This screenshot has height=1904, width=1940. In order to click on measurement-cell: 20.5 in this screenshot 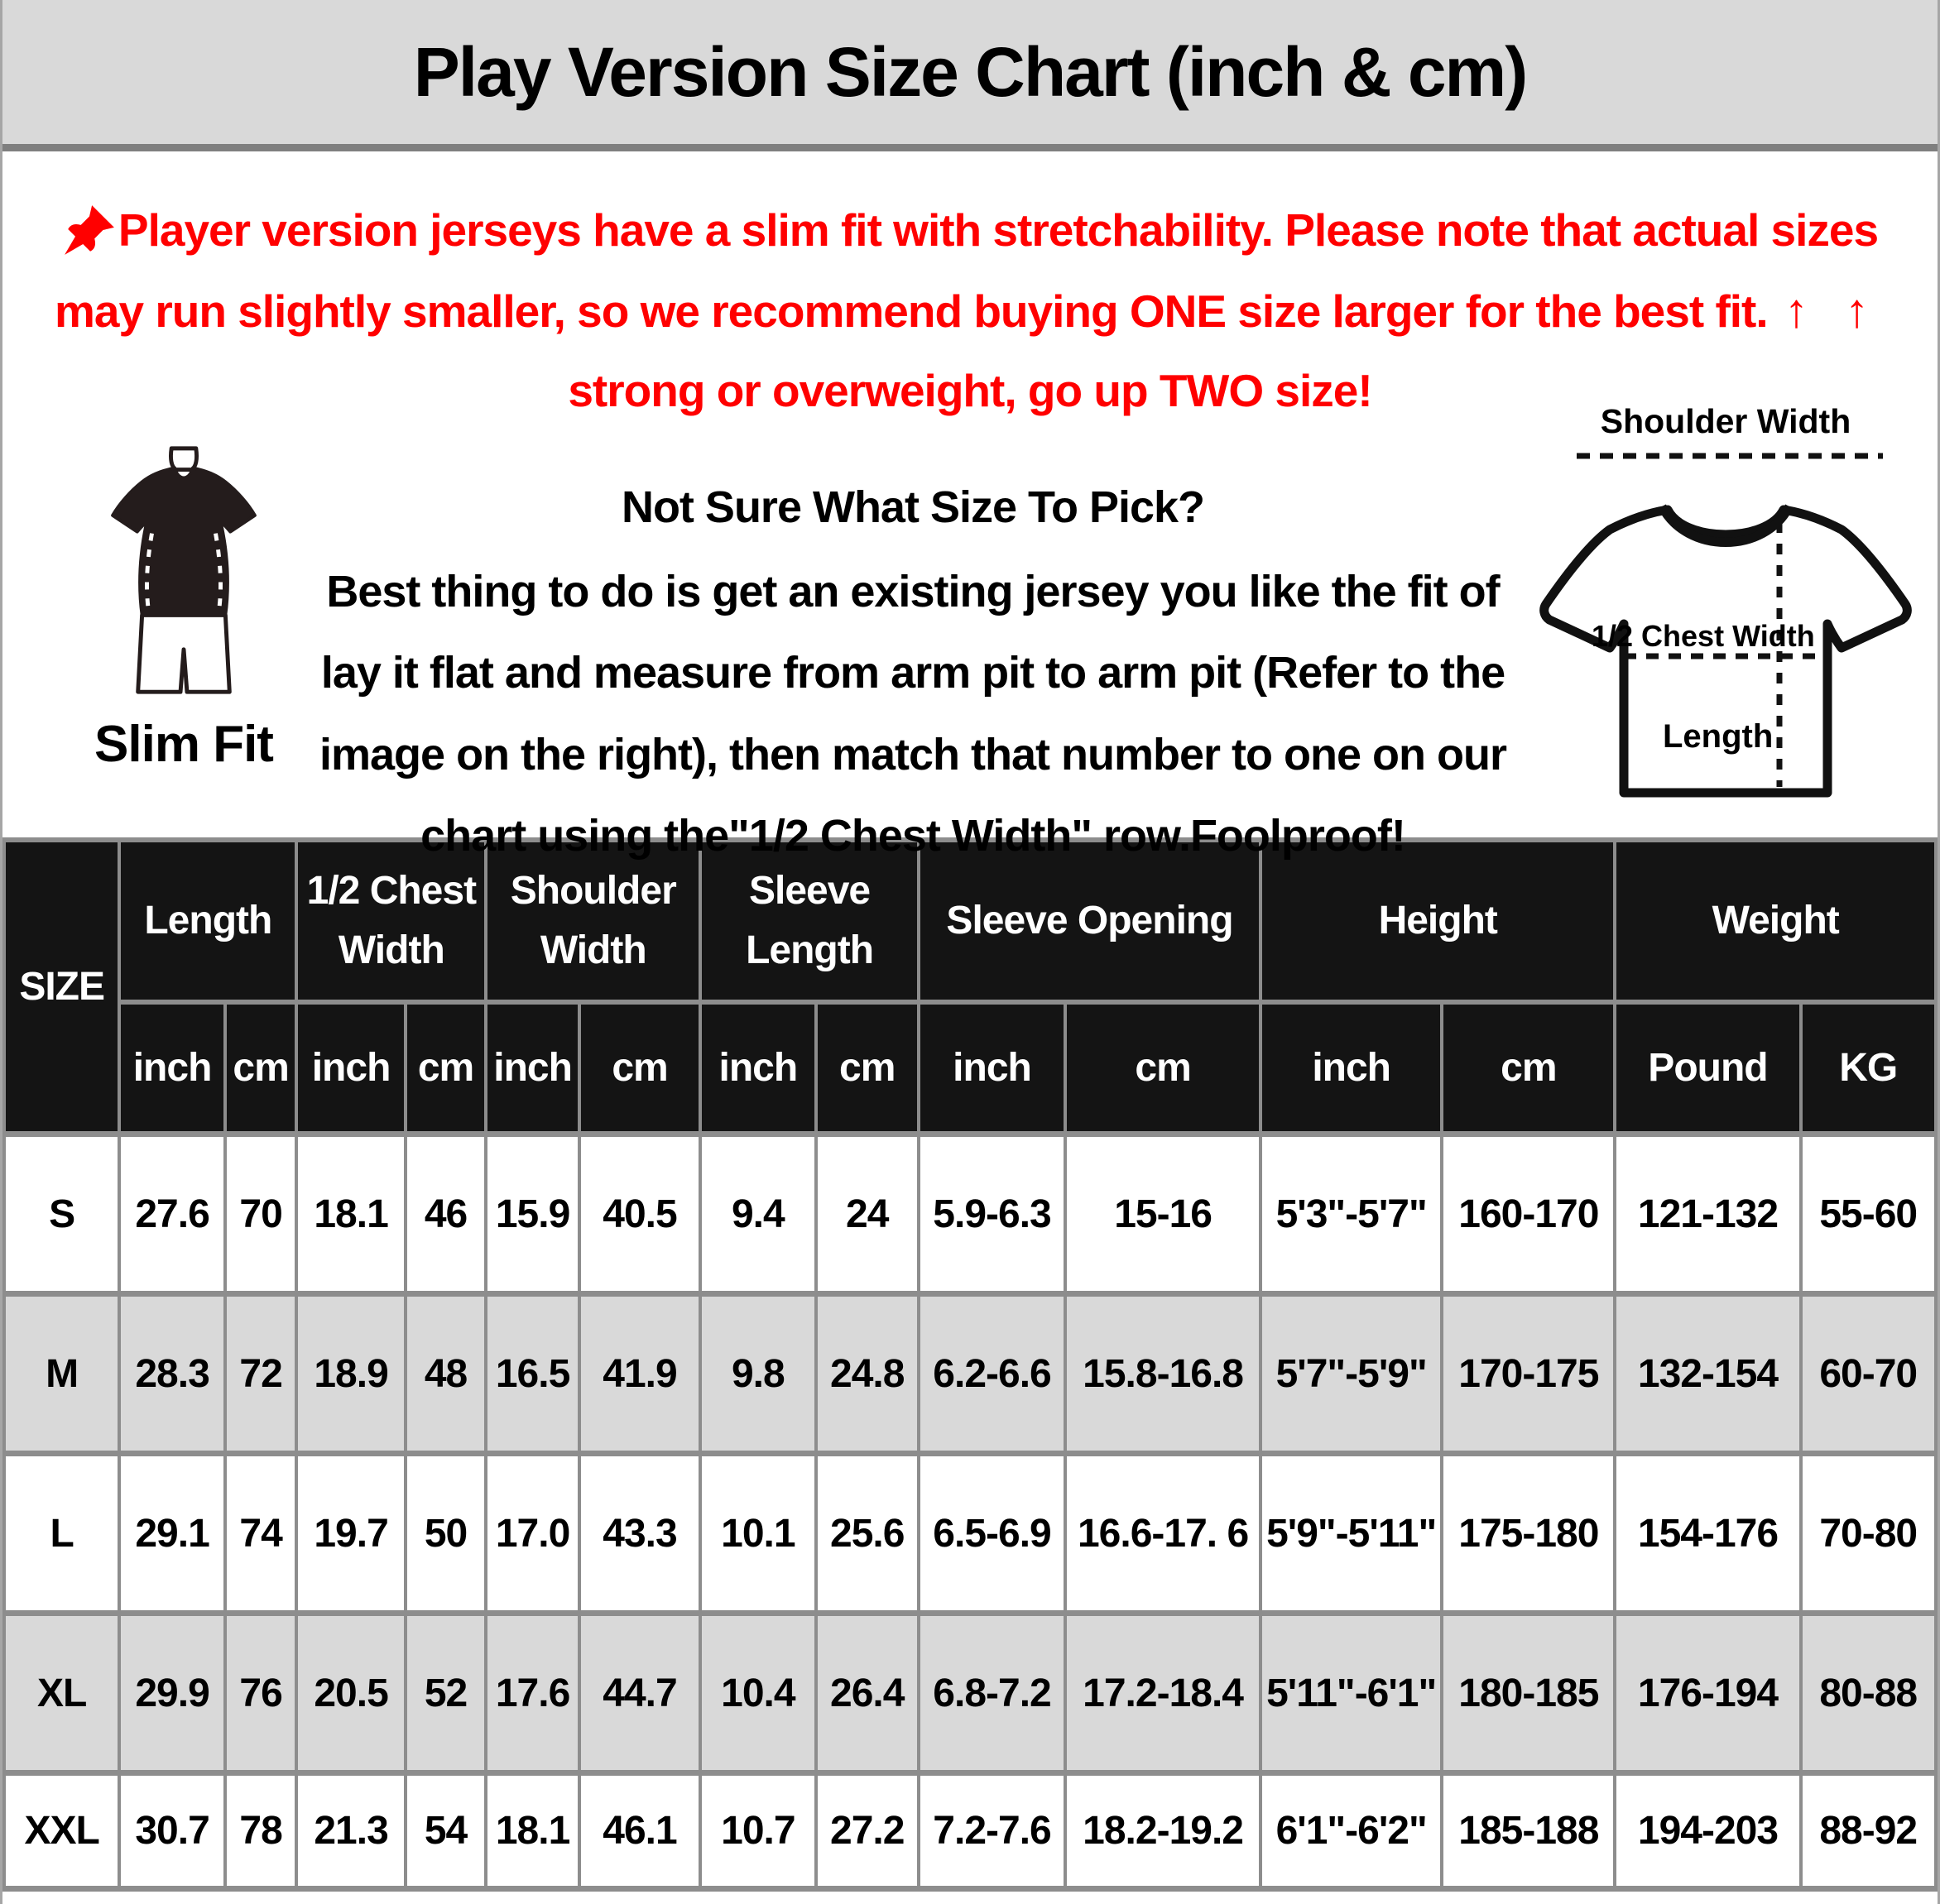, I will do `click(351, 1693)`.